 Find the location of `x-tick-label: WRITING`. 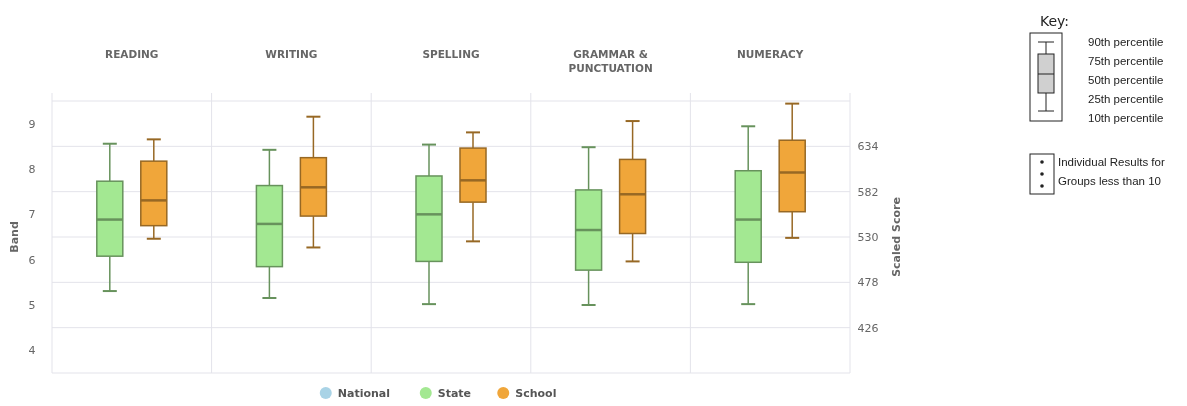

x-tick-label: WRITING is located at coordinates (291, 54).